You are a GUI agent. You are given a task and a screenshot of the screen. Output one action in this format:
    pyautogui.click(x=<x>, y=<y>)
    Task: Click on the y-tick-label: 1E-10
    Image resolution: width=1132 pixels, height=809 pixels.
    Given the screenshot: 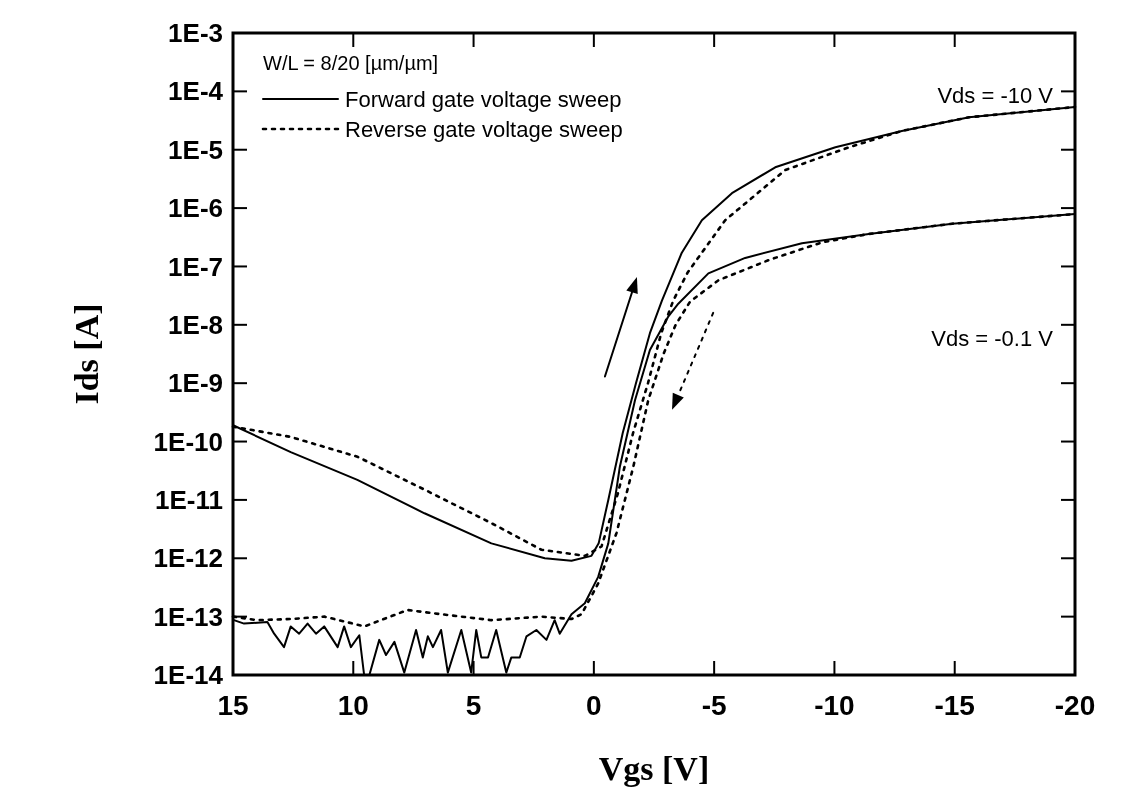 What is the action you would take?
    pyautogui.click(x=188, y=441)
    